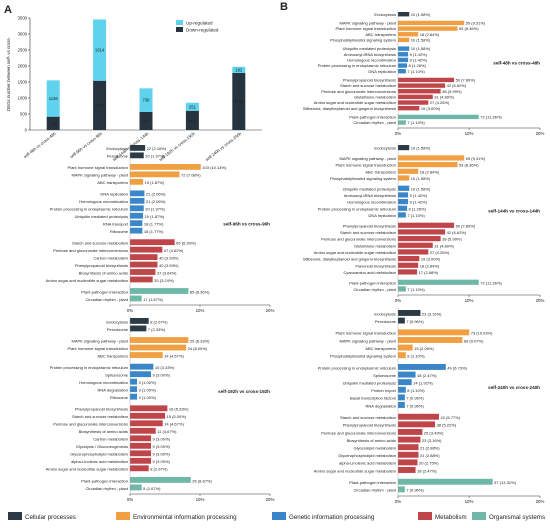  I want to click on panel-b-value-label: 53 (8.36%), so click(469, 28).